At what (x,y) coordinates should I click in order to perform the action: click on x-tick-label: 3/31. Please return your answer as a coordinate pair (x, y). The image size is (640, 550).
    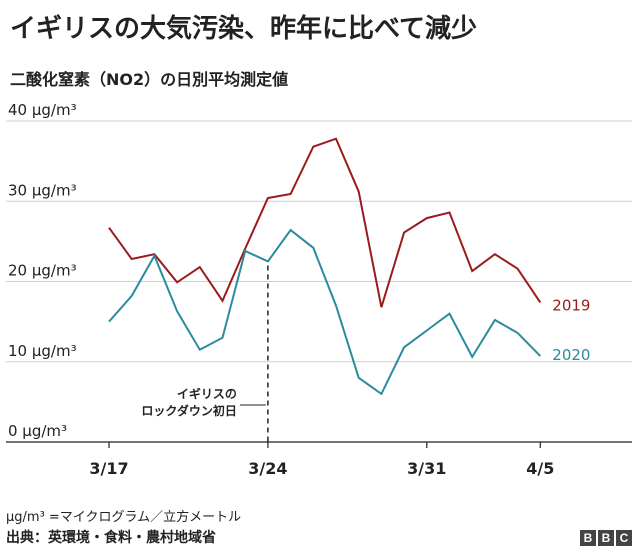
    Looking at the image, I should click on (426, 468).